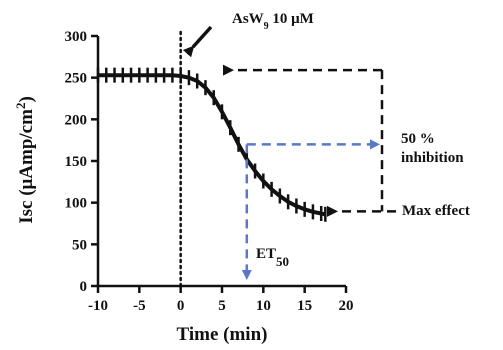 The width and height of the screenshot is (503, 350). What do you see at coordinates (266, 26) in the screenshot?
I see `drug-annotation-sub: 9` at bounding box center [266, 26].